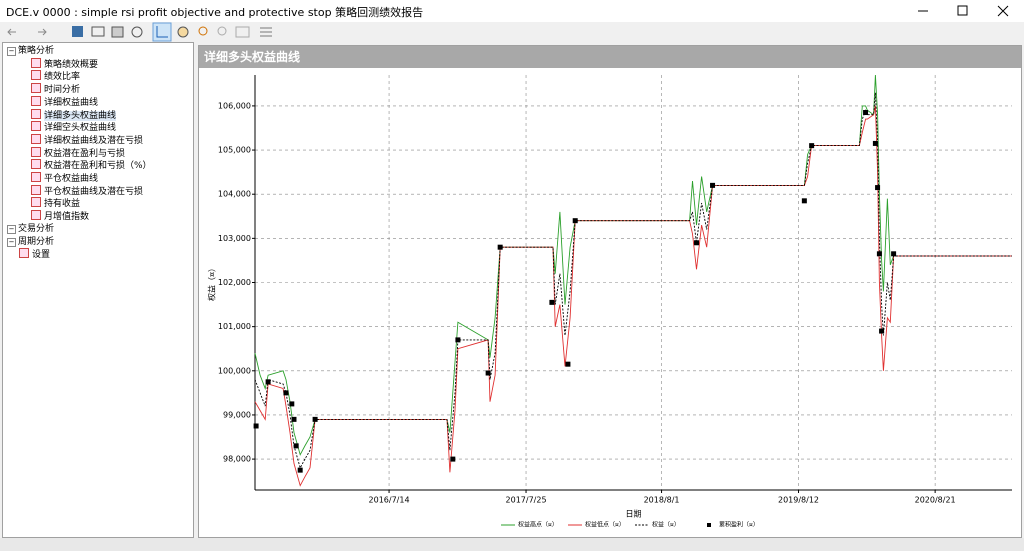 The height and width of the screenshot is (551, 1024). I want to click on fit-button, so click(242, 32).